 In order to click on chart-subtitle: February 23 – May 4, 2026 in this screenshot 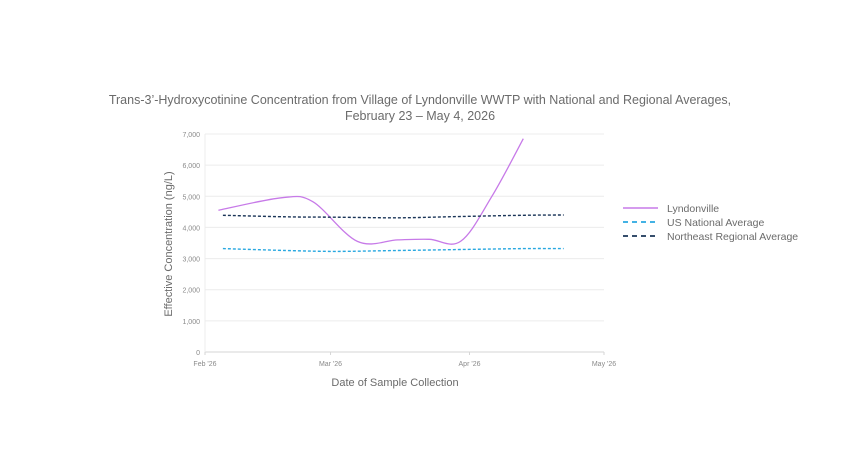, I will do `click(420, 116)`.